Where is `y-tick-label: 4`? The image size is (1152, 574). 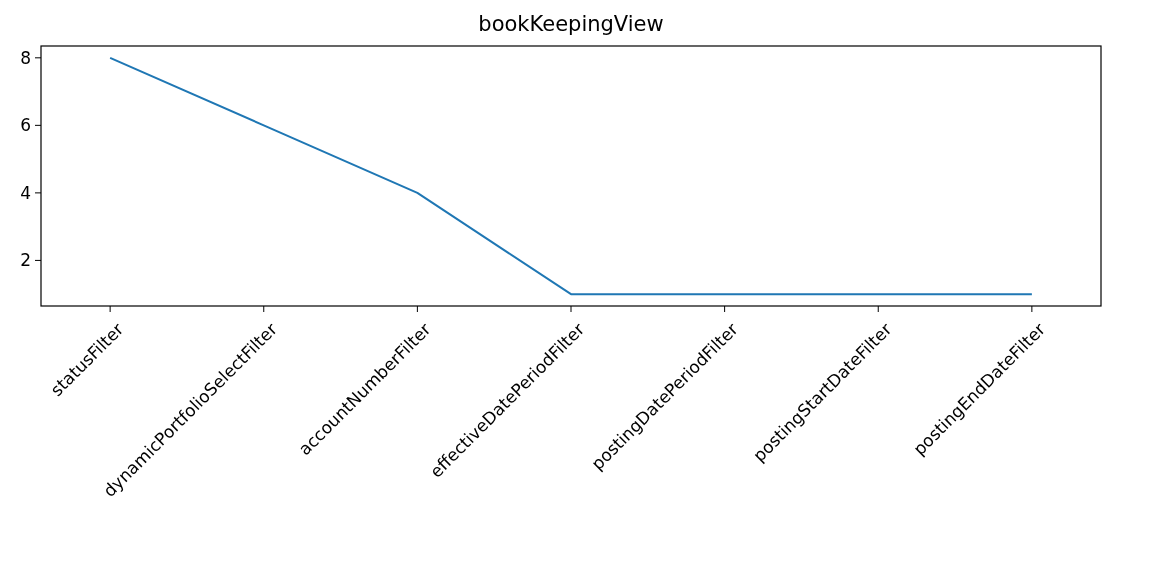 y-tick-label: 4 is located at coordinates (25, 192).